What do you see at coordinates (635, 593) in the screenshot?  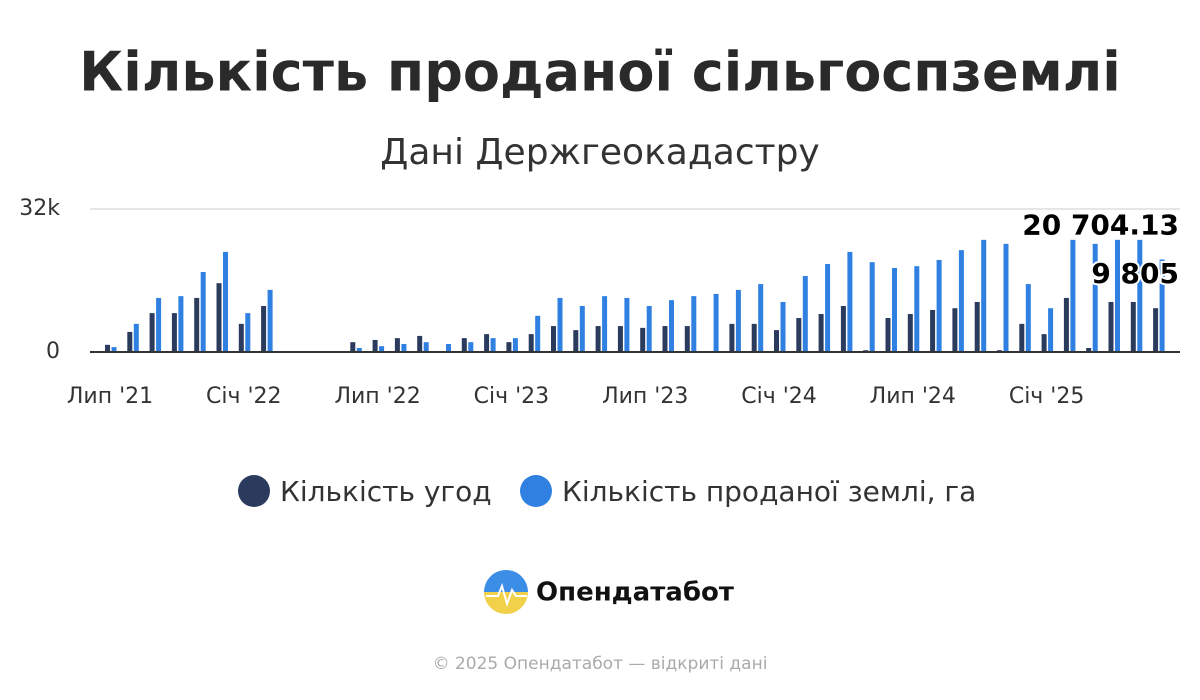 I see `logo-text: Опендатабот` at bounding box center [635, 593].